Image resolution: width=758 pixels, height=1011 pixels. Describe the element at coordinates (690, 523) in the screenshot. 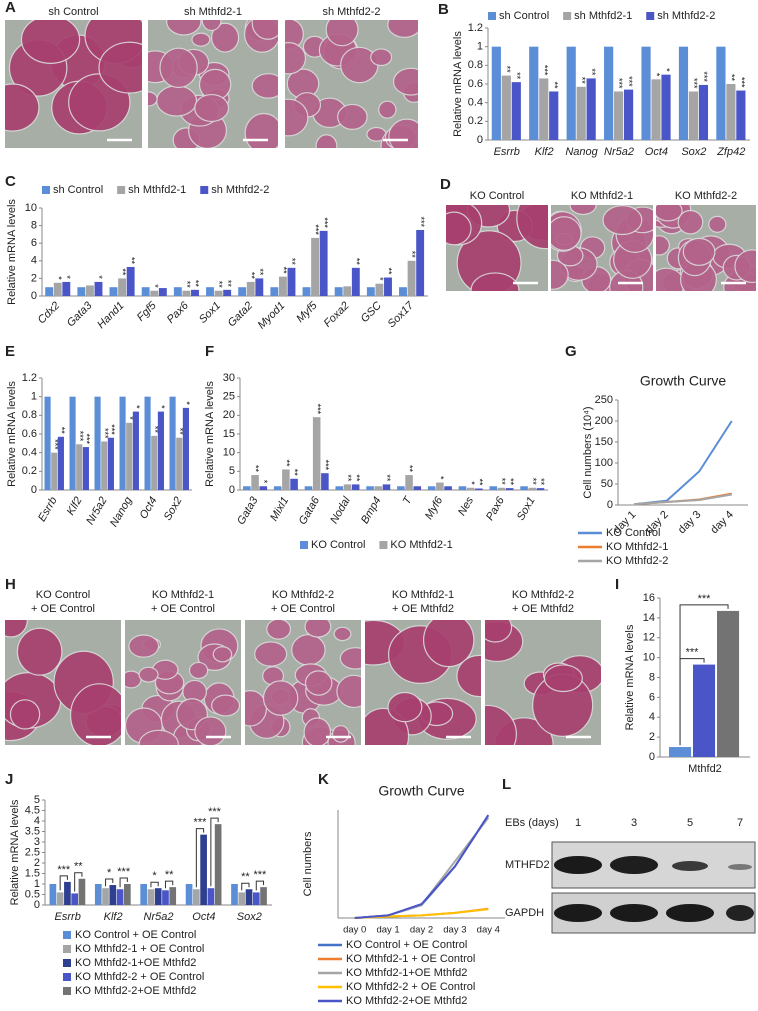

I see `x-tick-label: day 3` at that location.